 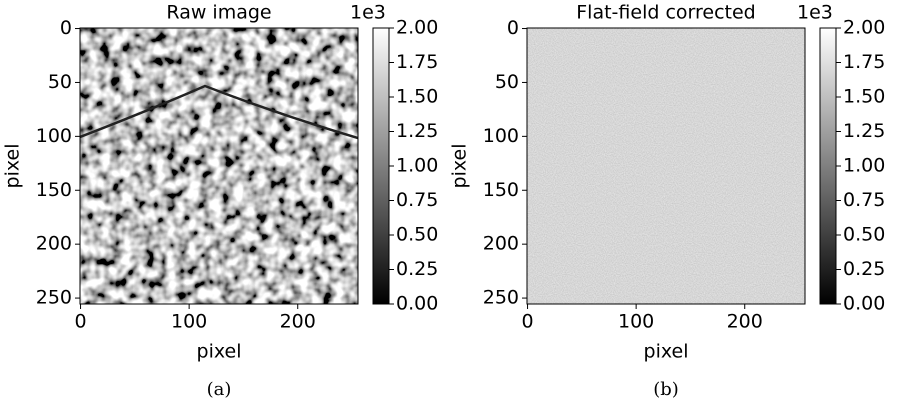 I want to click on panel-title: Flat-field corrected, so click(x=665, y=13).